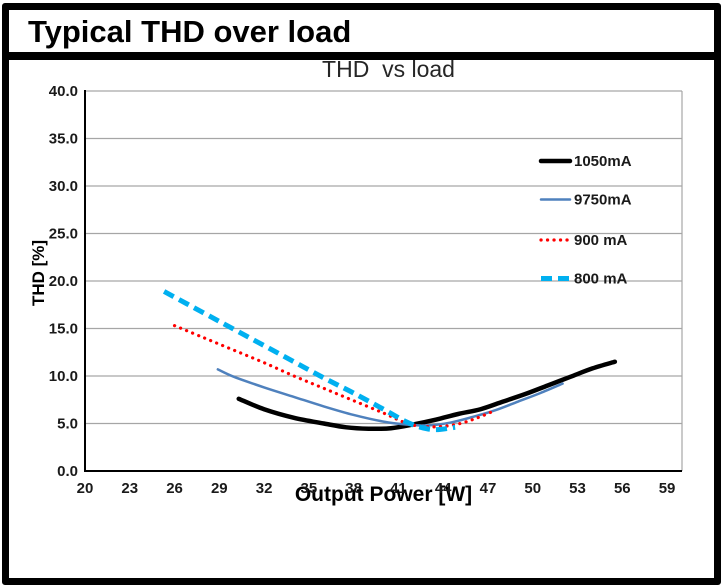  I want to click on legend-label: 9750mA, so click(603, 200).